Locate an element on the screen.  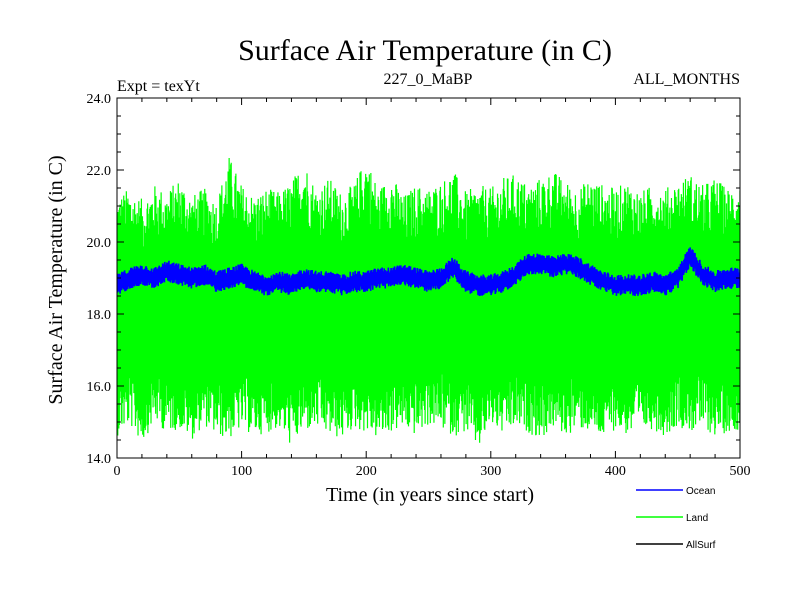
y-tick-label: 16.0 is located at coordinates (99, 387).